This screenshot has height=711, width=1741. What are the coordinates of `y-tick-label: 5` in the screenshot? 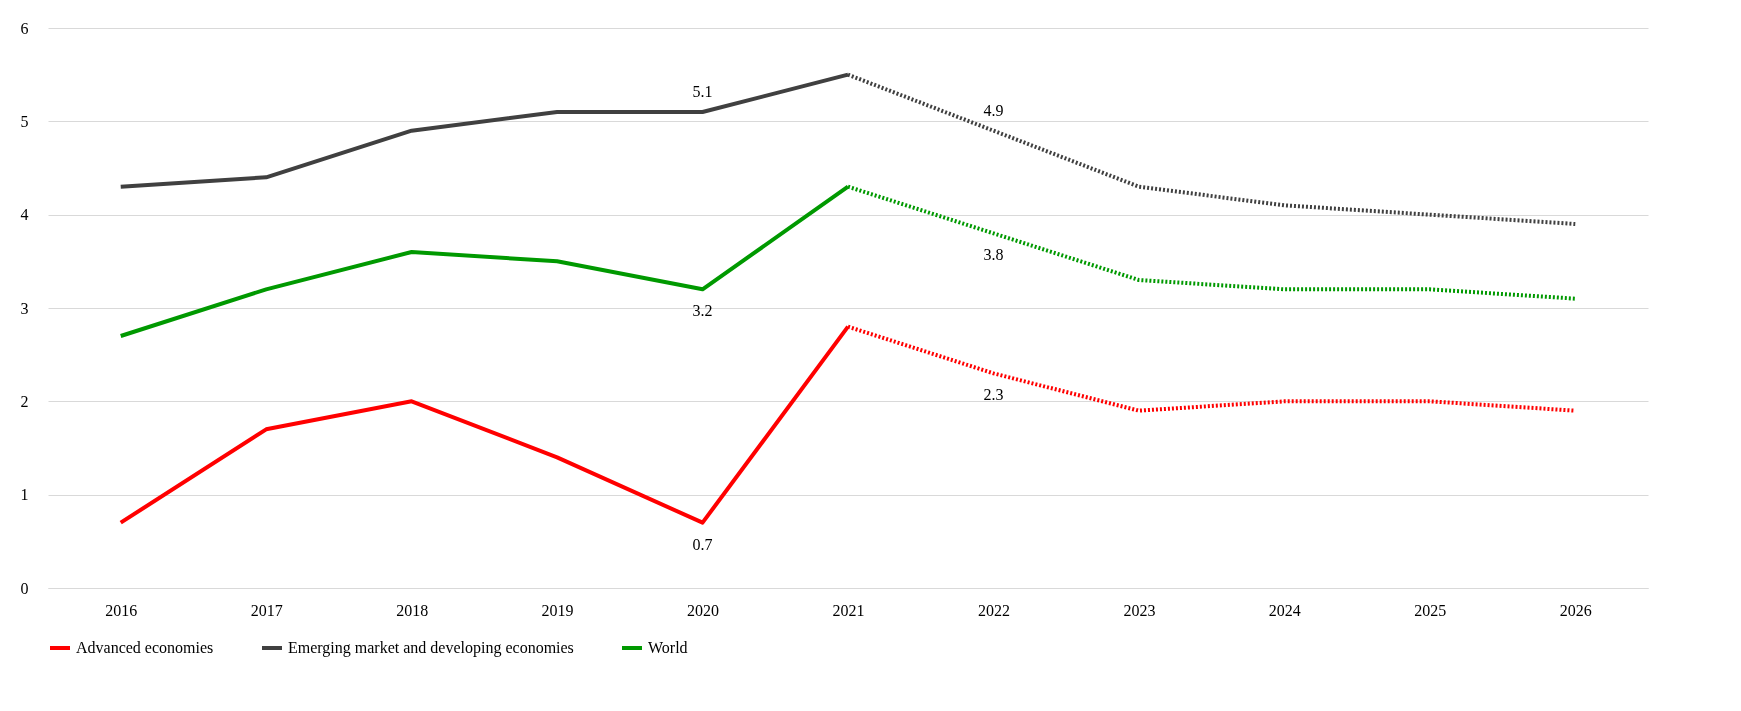 It's located at (24, 121).